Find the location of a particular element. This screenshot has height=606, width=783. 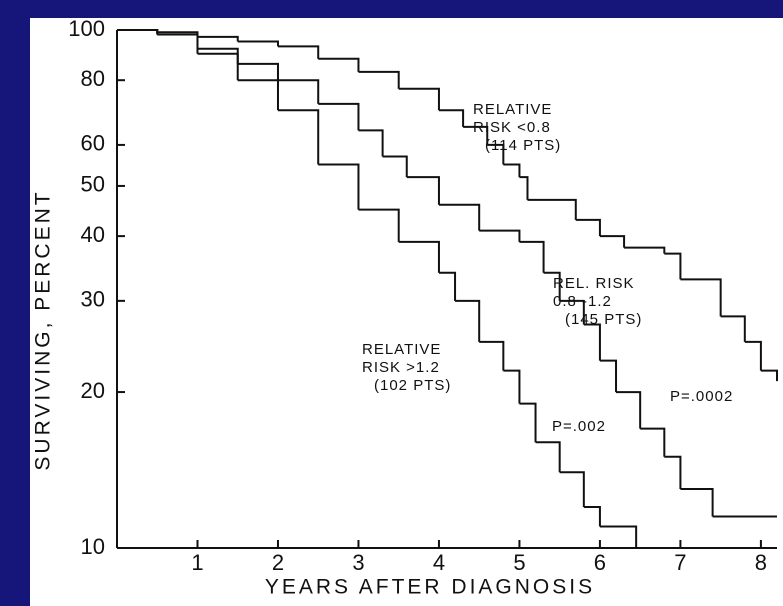

y-tick-label: 20 is located at coordinates (93, 390).